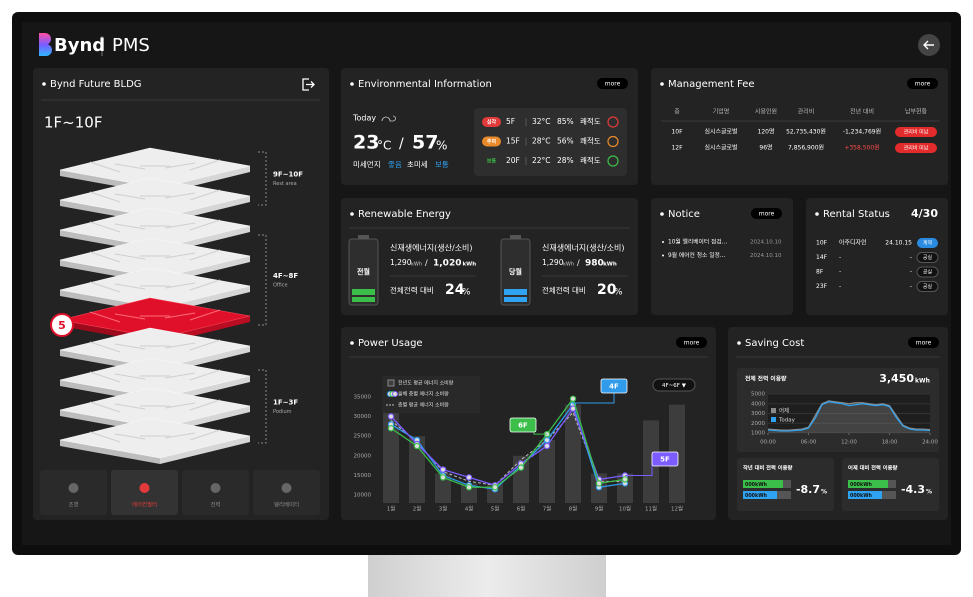 The width and height of the screenshot is (973, 597). I want to click on x-tick-label: 8월, so click(573, 509).